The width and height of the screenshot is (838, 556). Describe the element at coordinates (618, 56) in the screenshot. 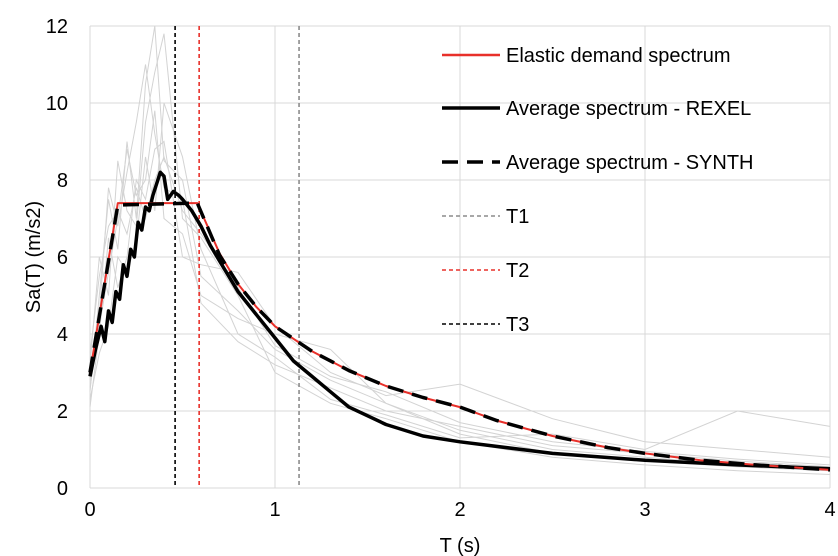

I see `legend-label: Elastic demand spectrum` at that location.